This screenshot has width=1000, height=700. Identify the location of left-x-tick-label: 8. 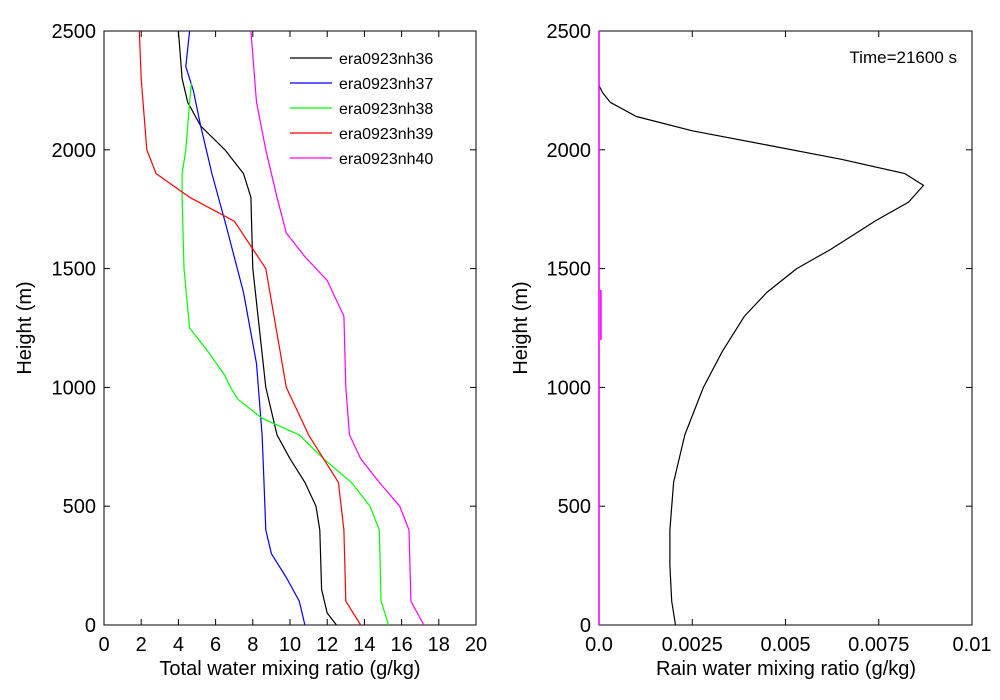
(252, 645).